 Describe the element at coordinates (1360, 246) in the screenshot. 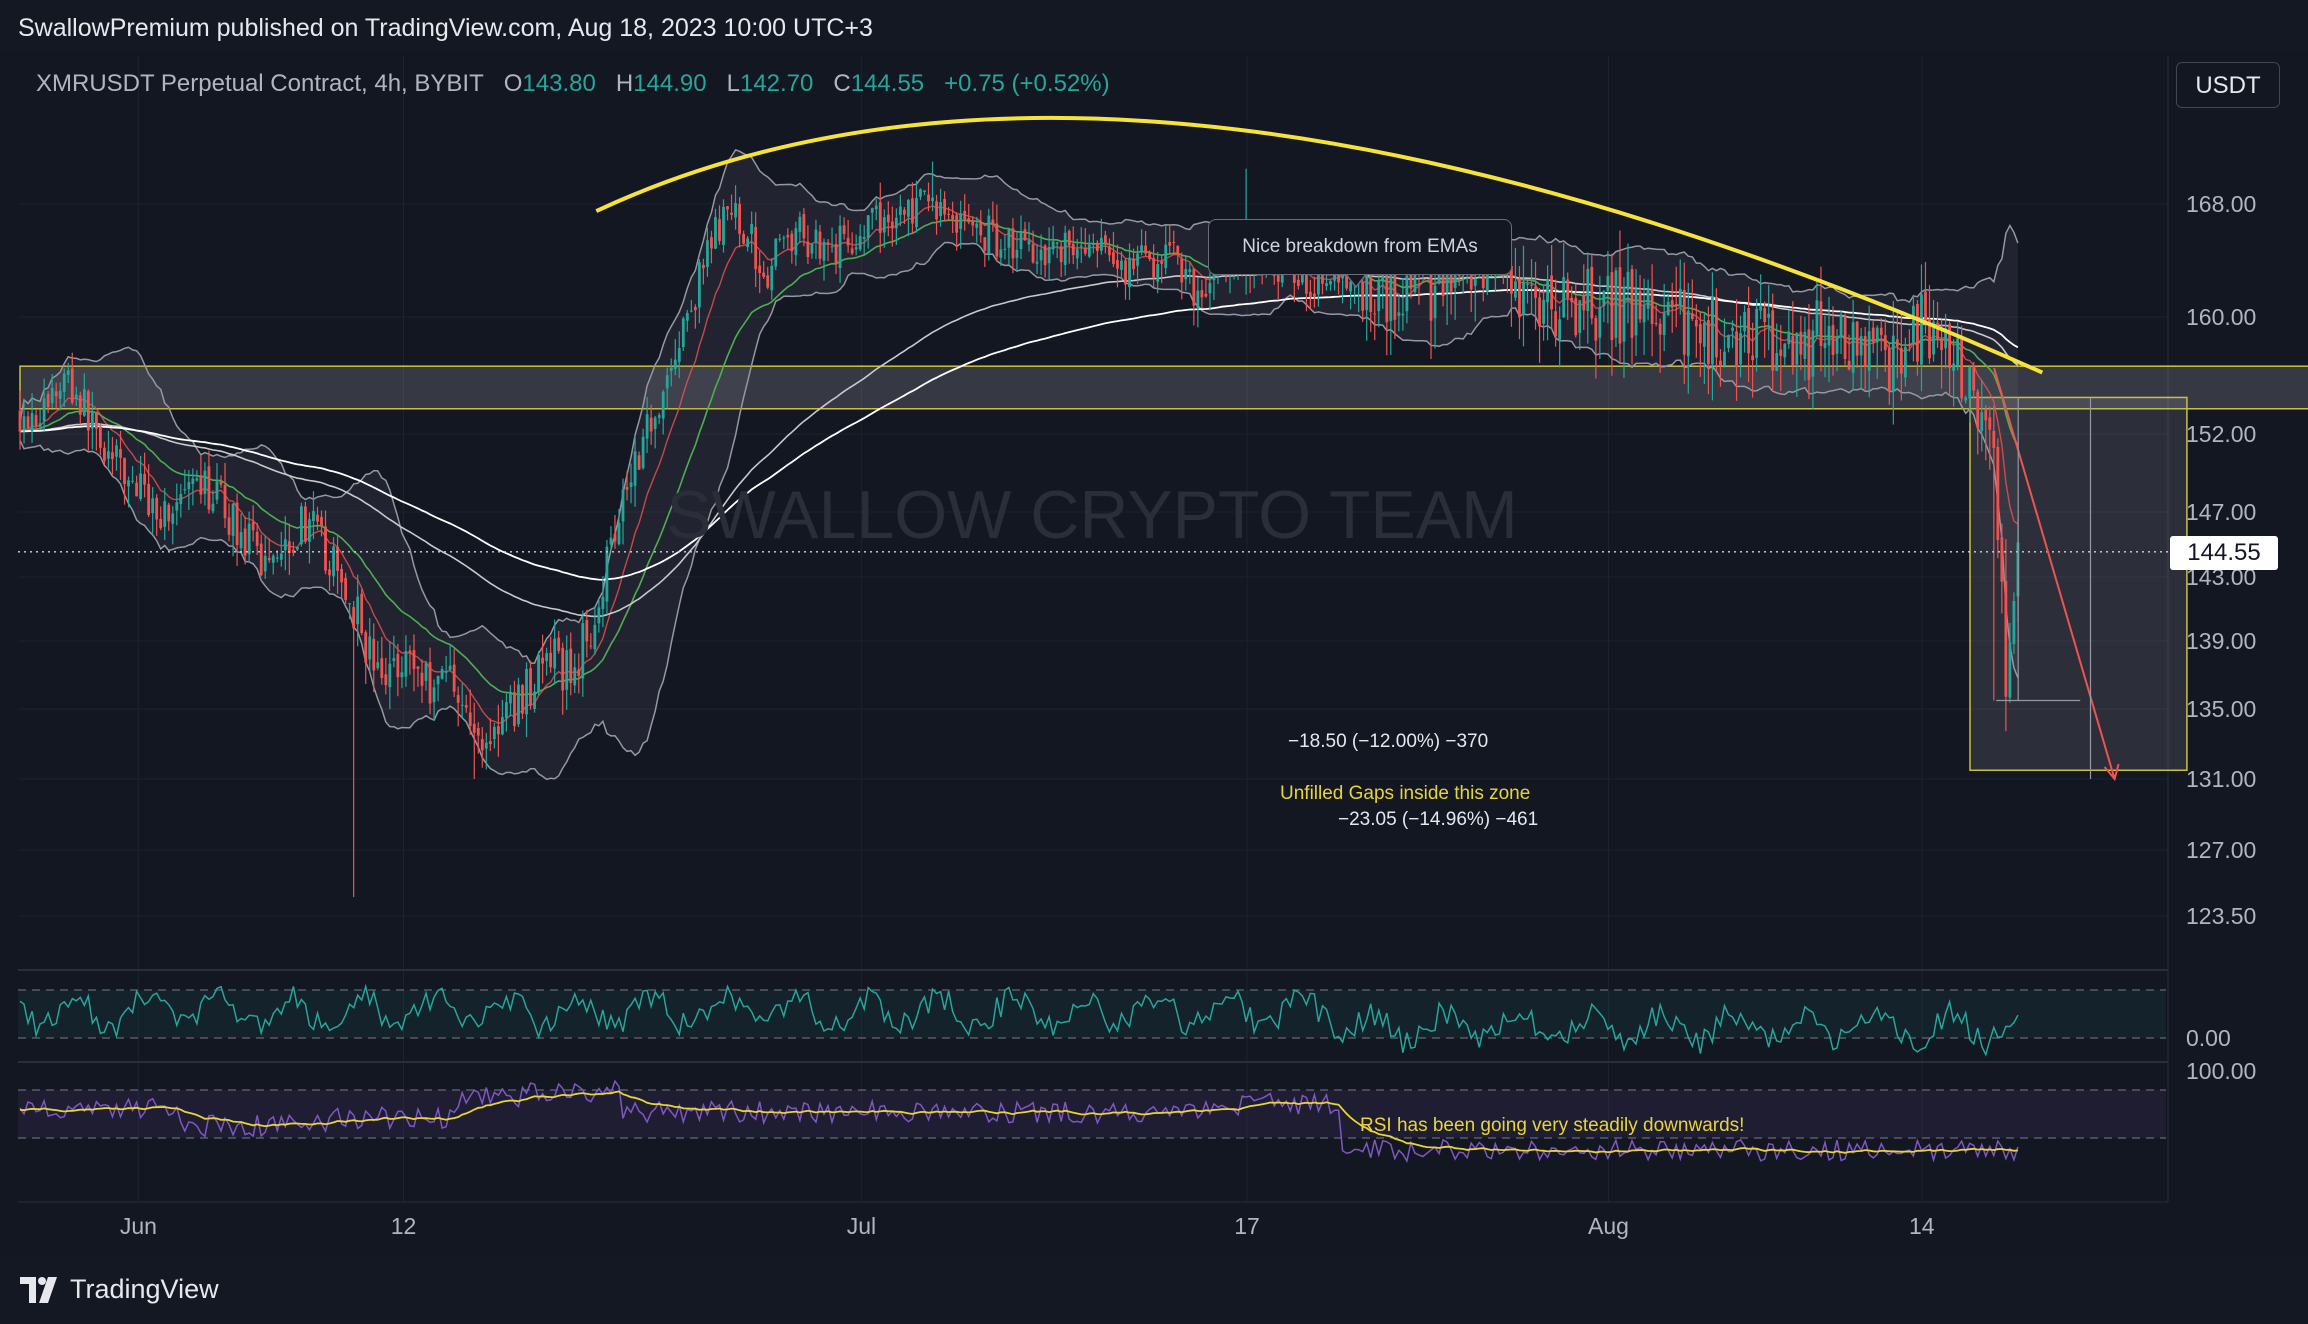

I see `callout-text: Nice breakdown from EMAs` at that location.